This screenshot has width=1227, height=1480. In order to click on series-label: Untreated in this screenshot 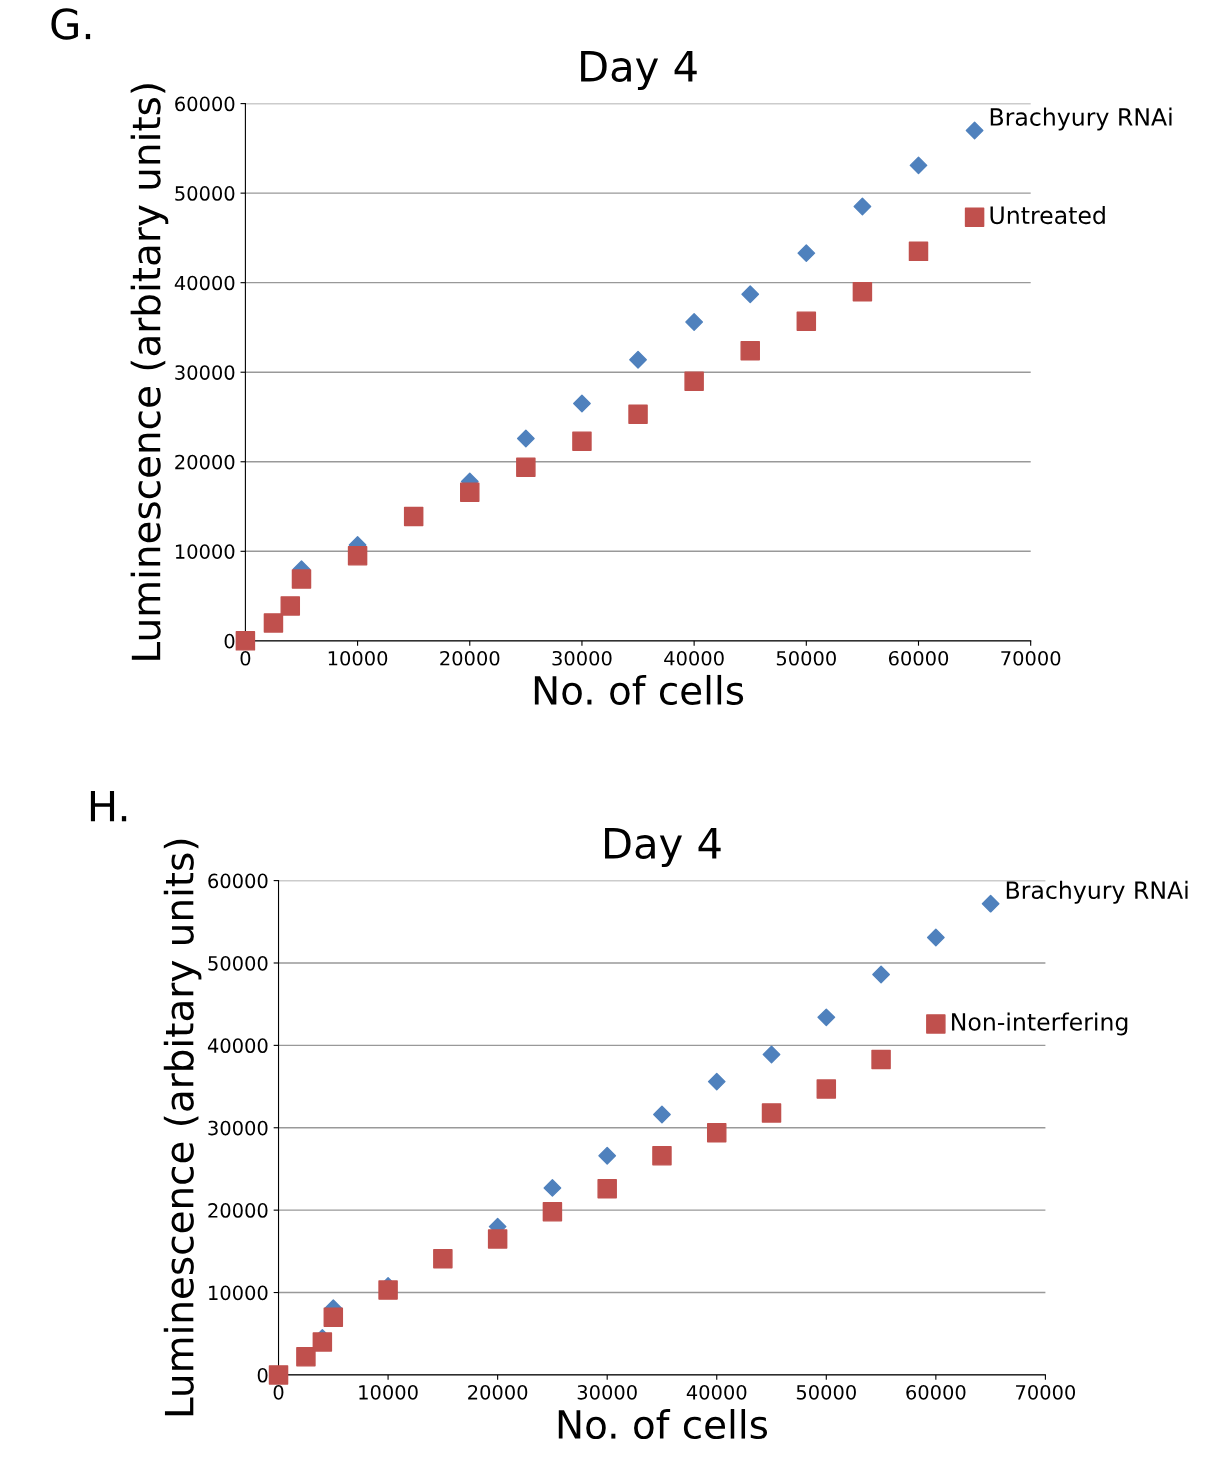, I will do `click(1047, 215)`.